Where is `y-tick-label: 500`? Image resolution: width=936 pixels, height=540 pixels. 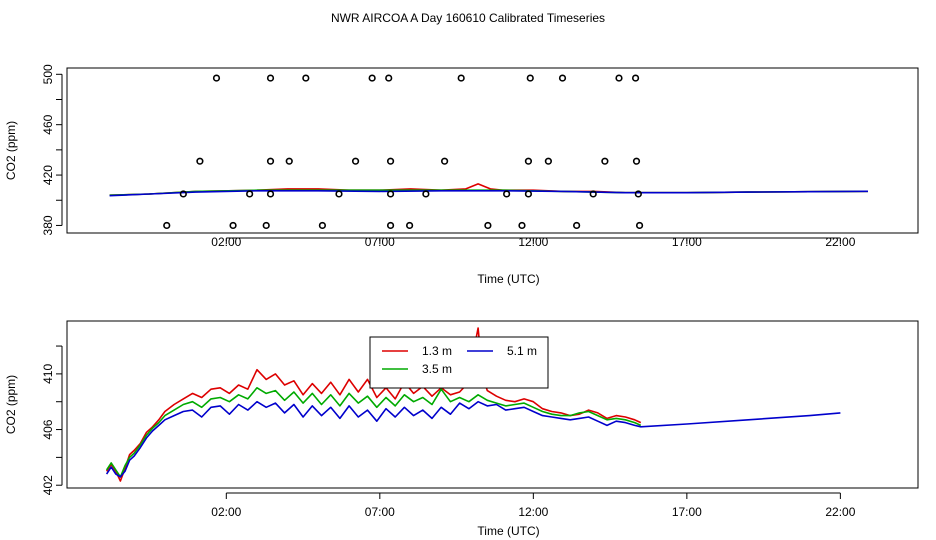
y-tick-label: 500 is located at coordinates (48, 74).